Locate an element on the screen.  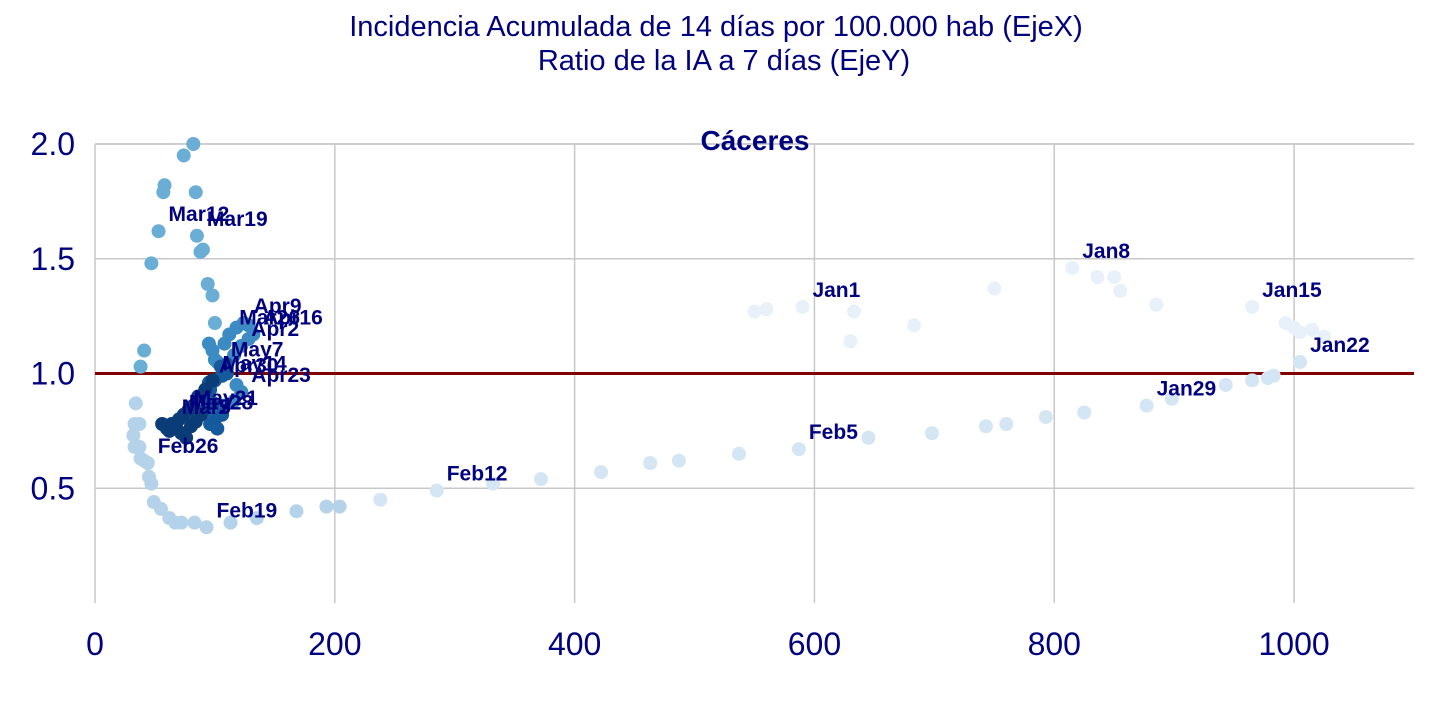
data-label: Mar12 is located at coordinates (199, 214).